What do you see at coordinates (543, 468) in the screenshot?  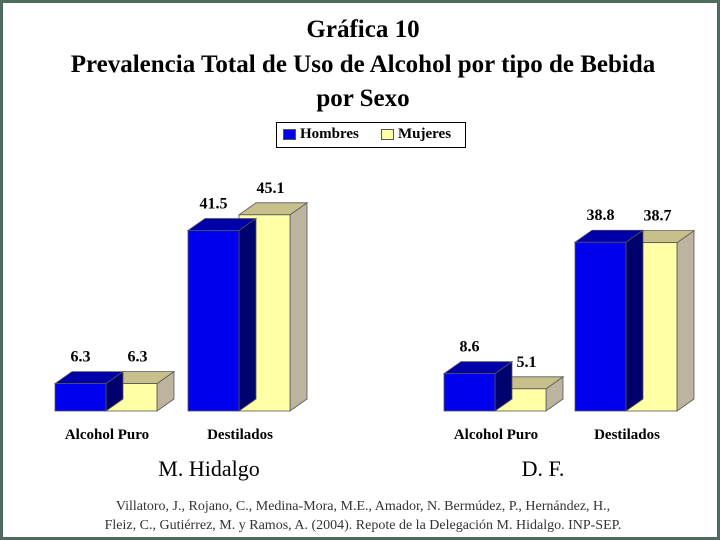 I see `group-title-df: D. F.` at bounding box center [543, 468].